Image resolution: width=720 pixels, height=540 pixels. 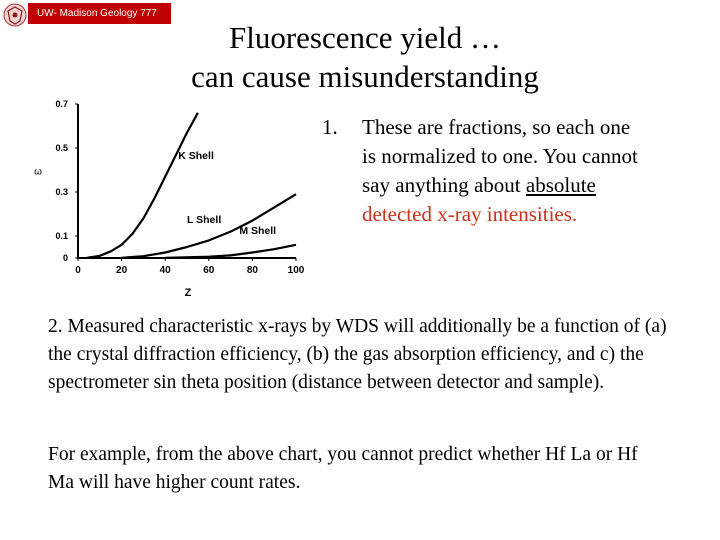 What do you see at coordinates (257, 231) in the screenshot?
I see `series-label-3: M Shell` at bounding box center [257, 231].